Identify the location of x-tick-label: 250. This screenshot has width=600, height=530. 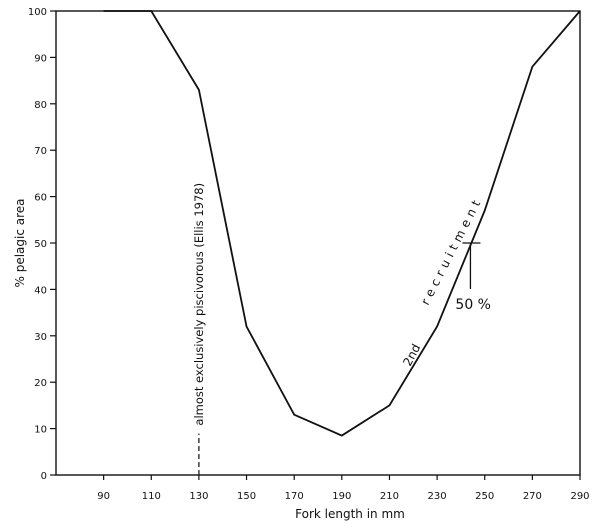
(484, 496).